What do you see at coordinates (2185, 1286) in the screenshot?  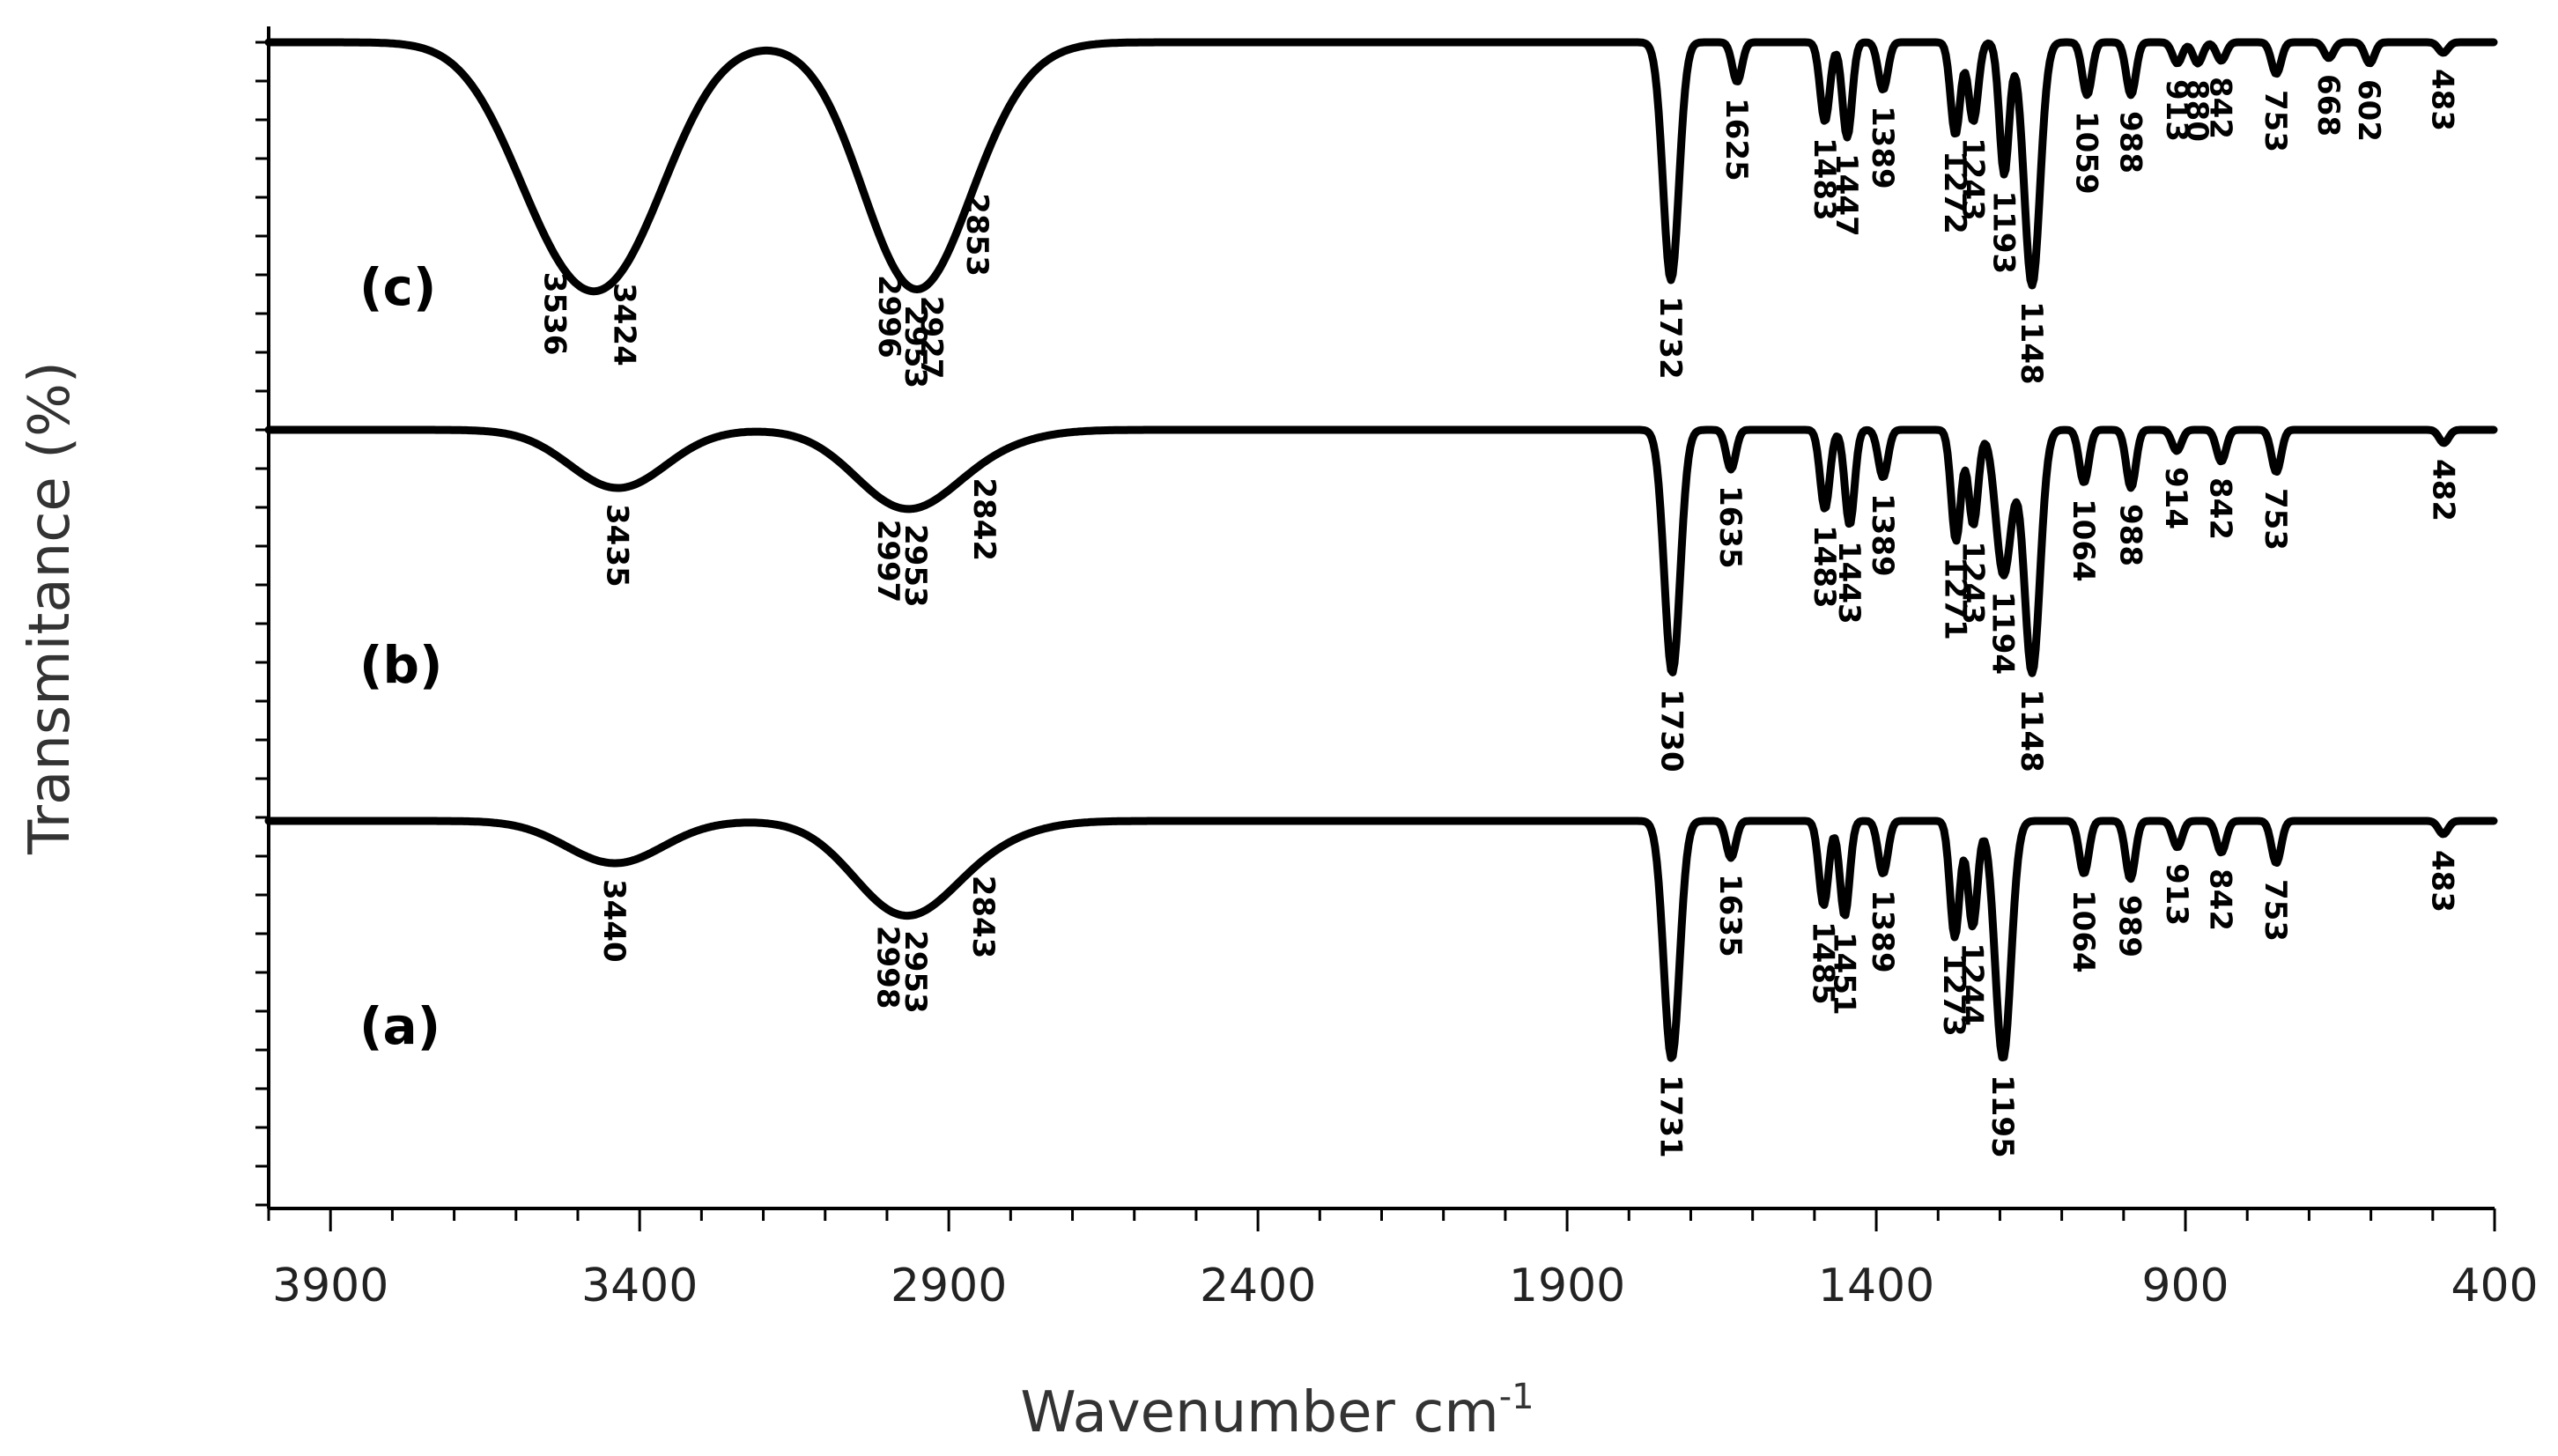 I see `x-tick-label: 900` at bounding box center [2185, 1286].